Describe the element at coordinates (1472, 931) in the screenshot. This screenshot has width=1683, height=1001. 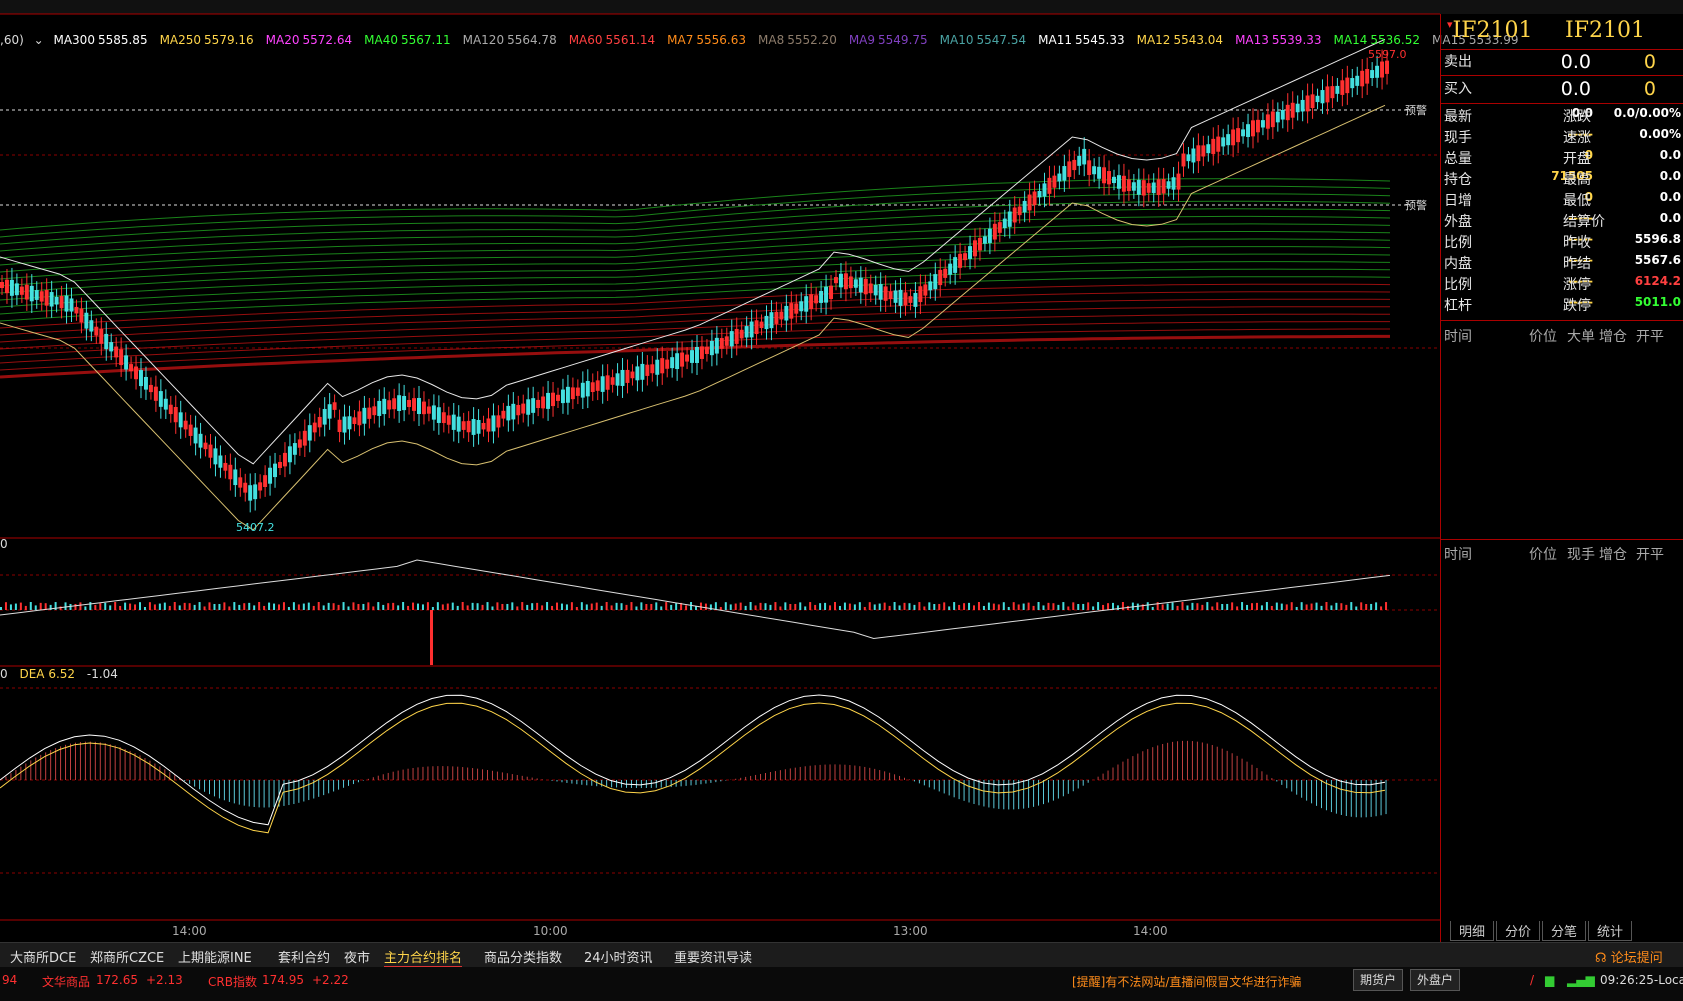
I see `tab-detail: 明细` at that location.